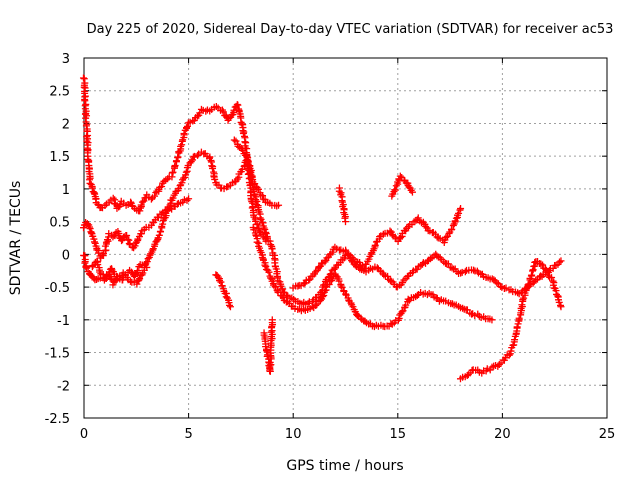  Describe the element at coordinates (344, 466) in the screenshot. I see `x-axis-label: GPS time / hours` at that location.